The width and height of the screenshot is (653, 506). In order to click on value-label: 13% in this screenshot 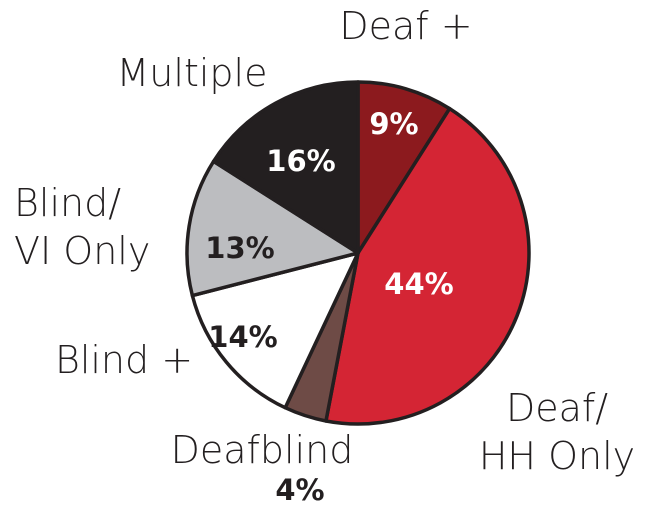, I will do `click(239, 248)`.